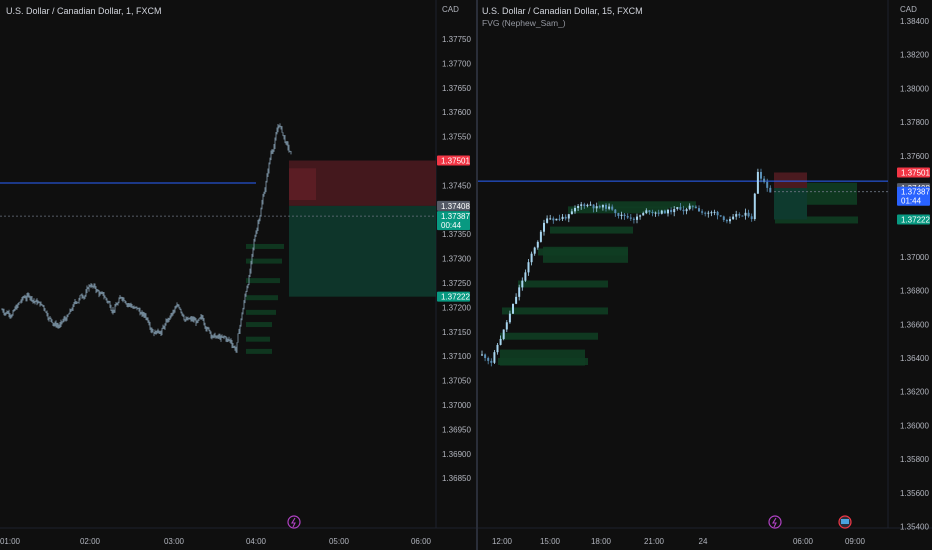 Image resolution: width=932 pixels, height=550 pixels. What do you see at coordinates (362, 251) in the screenshot?
I see `take-profit-zone` at bounding box center [362, 251].